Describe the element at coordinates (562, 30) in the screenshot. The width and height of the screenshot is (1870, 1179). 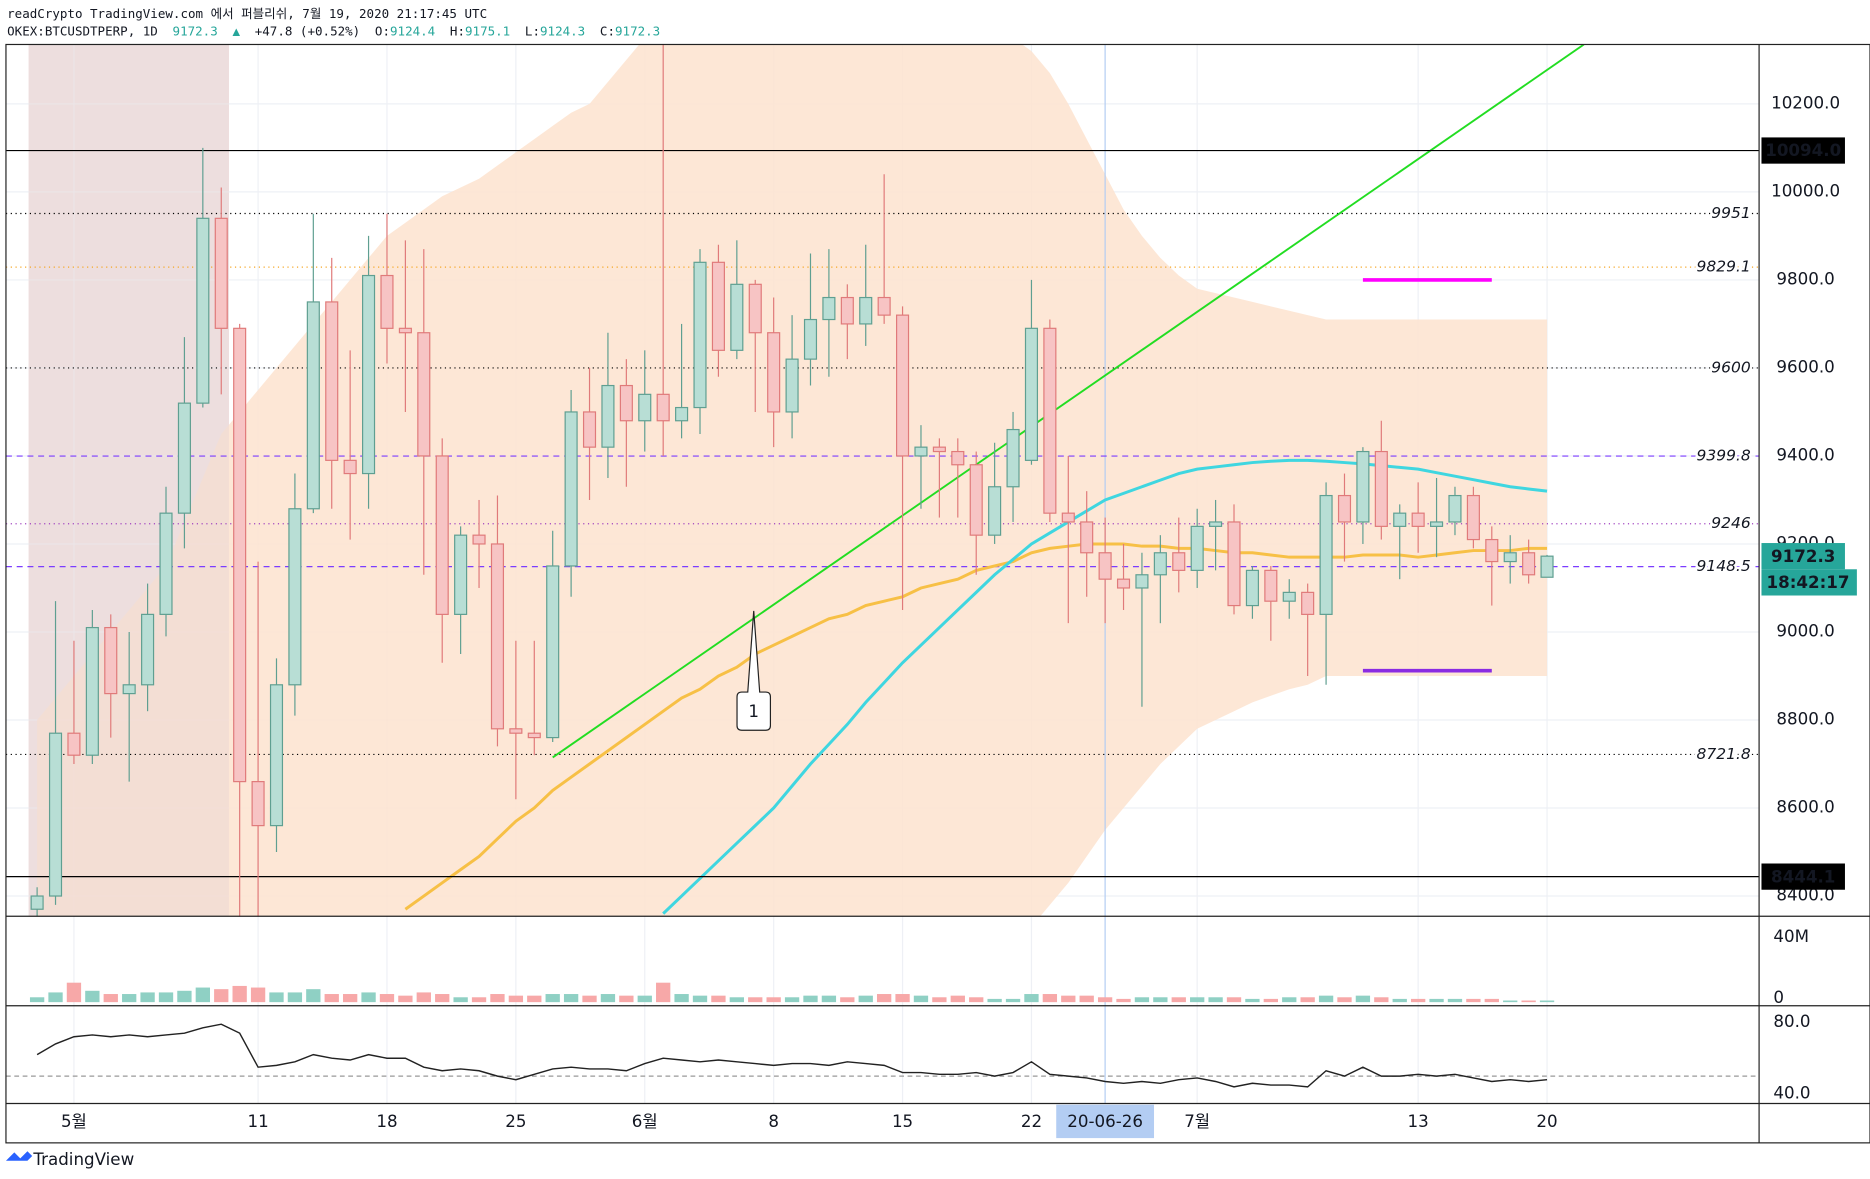
I see `l-value: 9124.3` at that location.